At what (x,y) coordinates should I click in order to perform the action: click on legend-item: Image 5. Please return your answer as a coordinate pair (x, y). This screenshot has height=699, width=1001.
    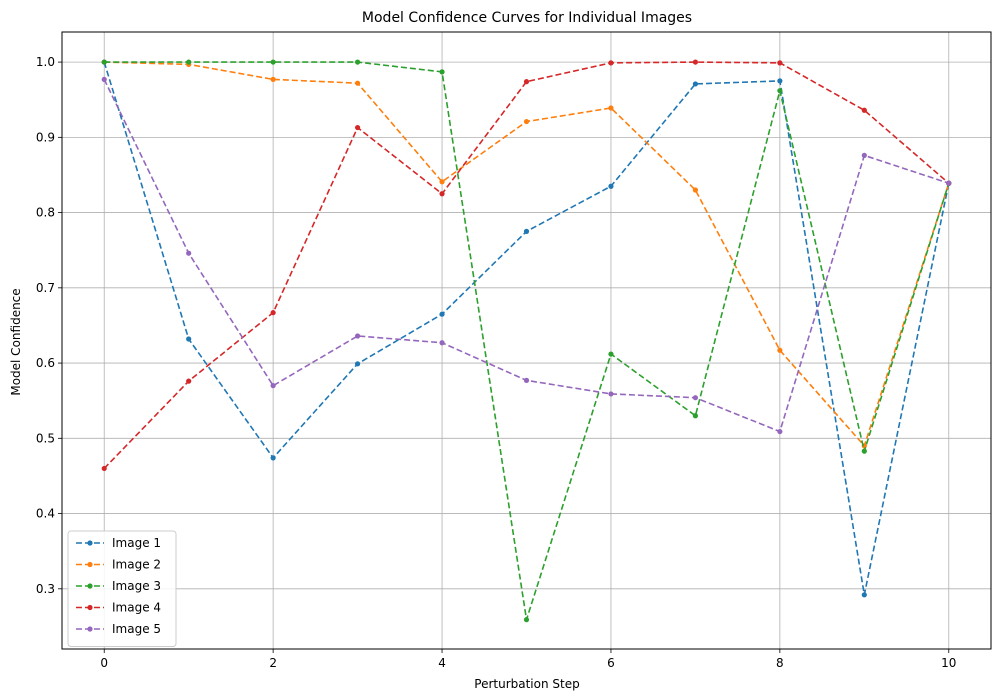
    Looking at the image, I should click on (118, 629).